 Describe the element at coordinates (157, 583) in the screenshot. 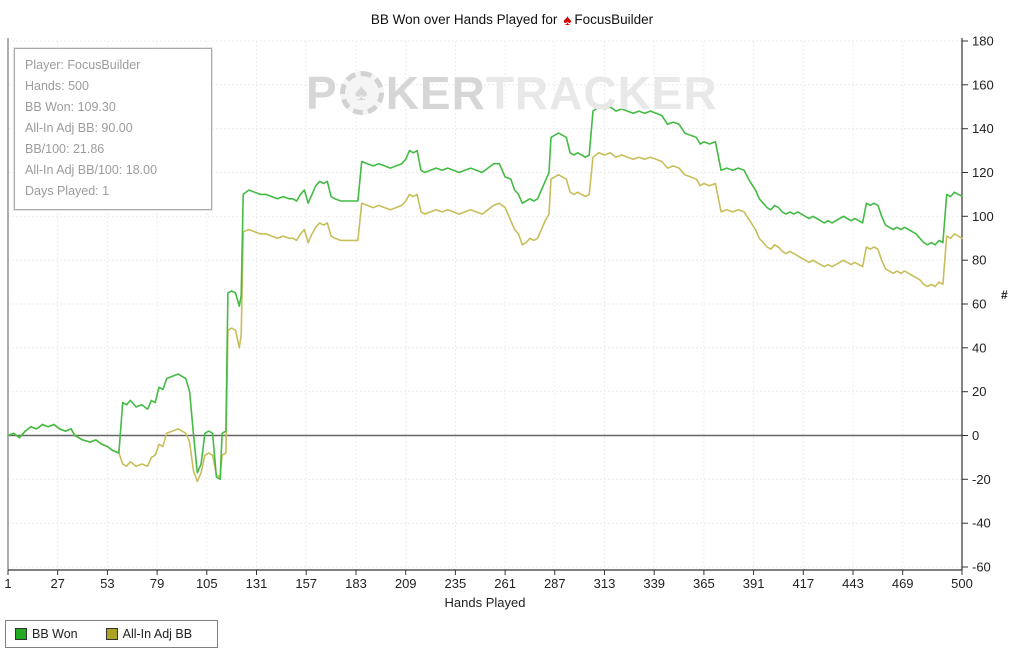

I see `svg-text: 79` at that location.